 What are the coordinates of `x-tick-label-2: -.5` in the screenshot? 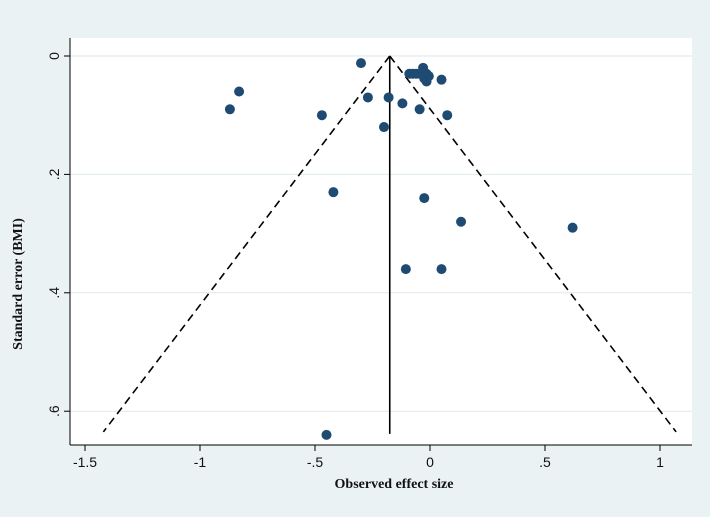 It's located at (315, 462).